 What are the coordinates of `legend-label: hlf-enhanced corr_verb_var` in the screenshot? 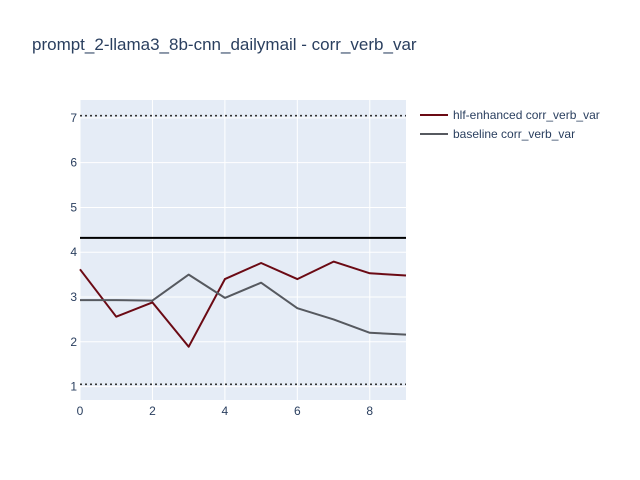 It's located at (526, 115).